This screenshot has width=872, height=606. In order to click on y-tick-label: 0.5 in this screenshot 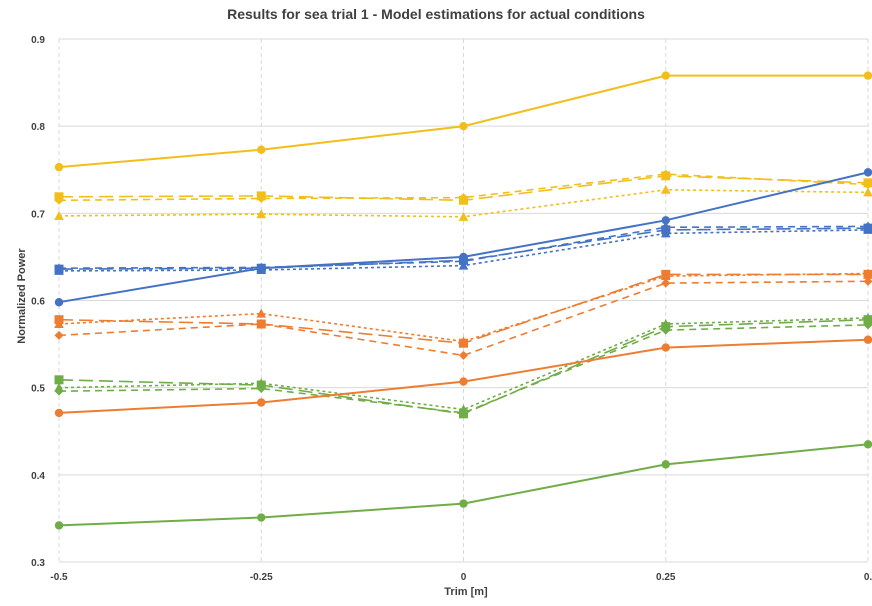, I will do `click(38, 389)`.